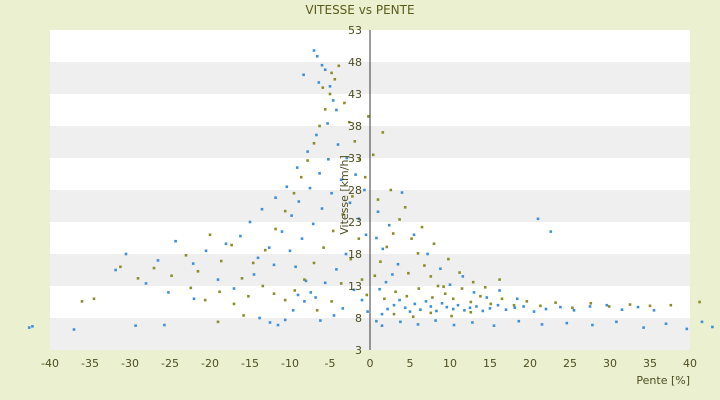  I want to click on x-tick-label: -25, so click(170, 363).